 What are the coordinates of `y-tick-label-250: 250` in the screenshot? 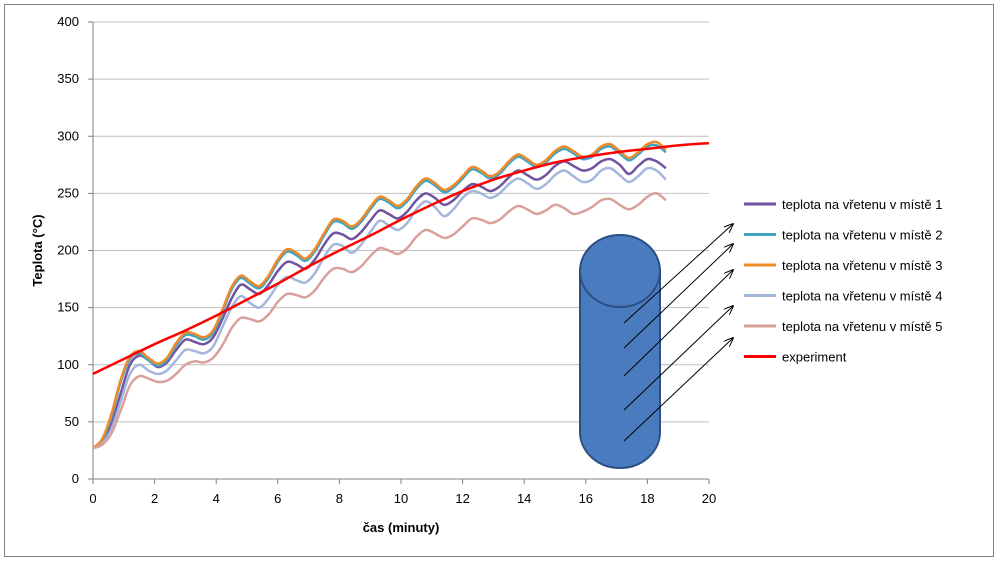 It's located at (68, 192).